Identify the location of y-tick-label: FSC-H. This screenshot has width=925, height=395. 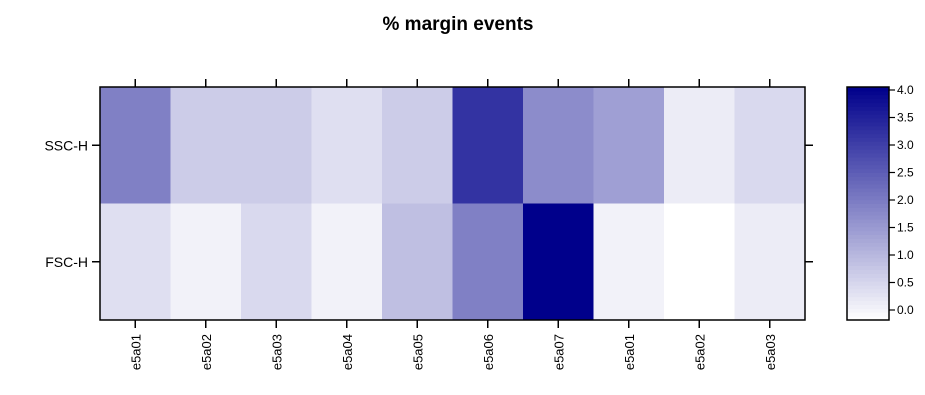
(66, 262).